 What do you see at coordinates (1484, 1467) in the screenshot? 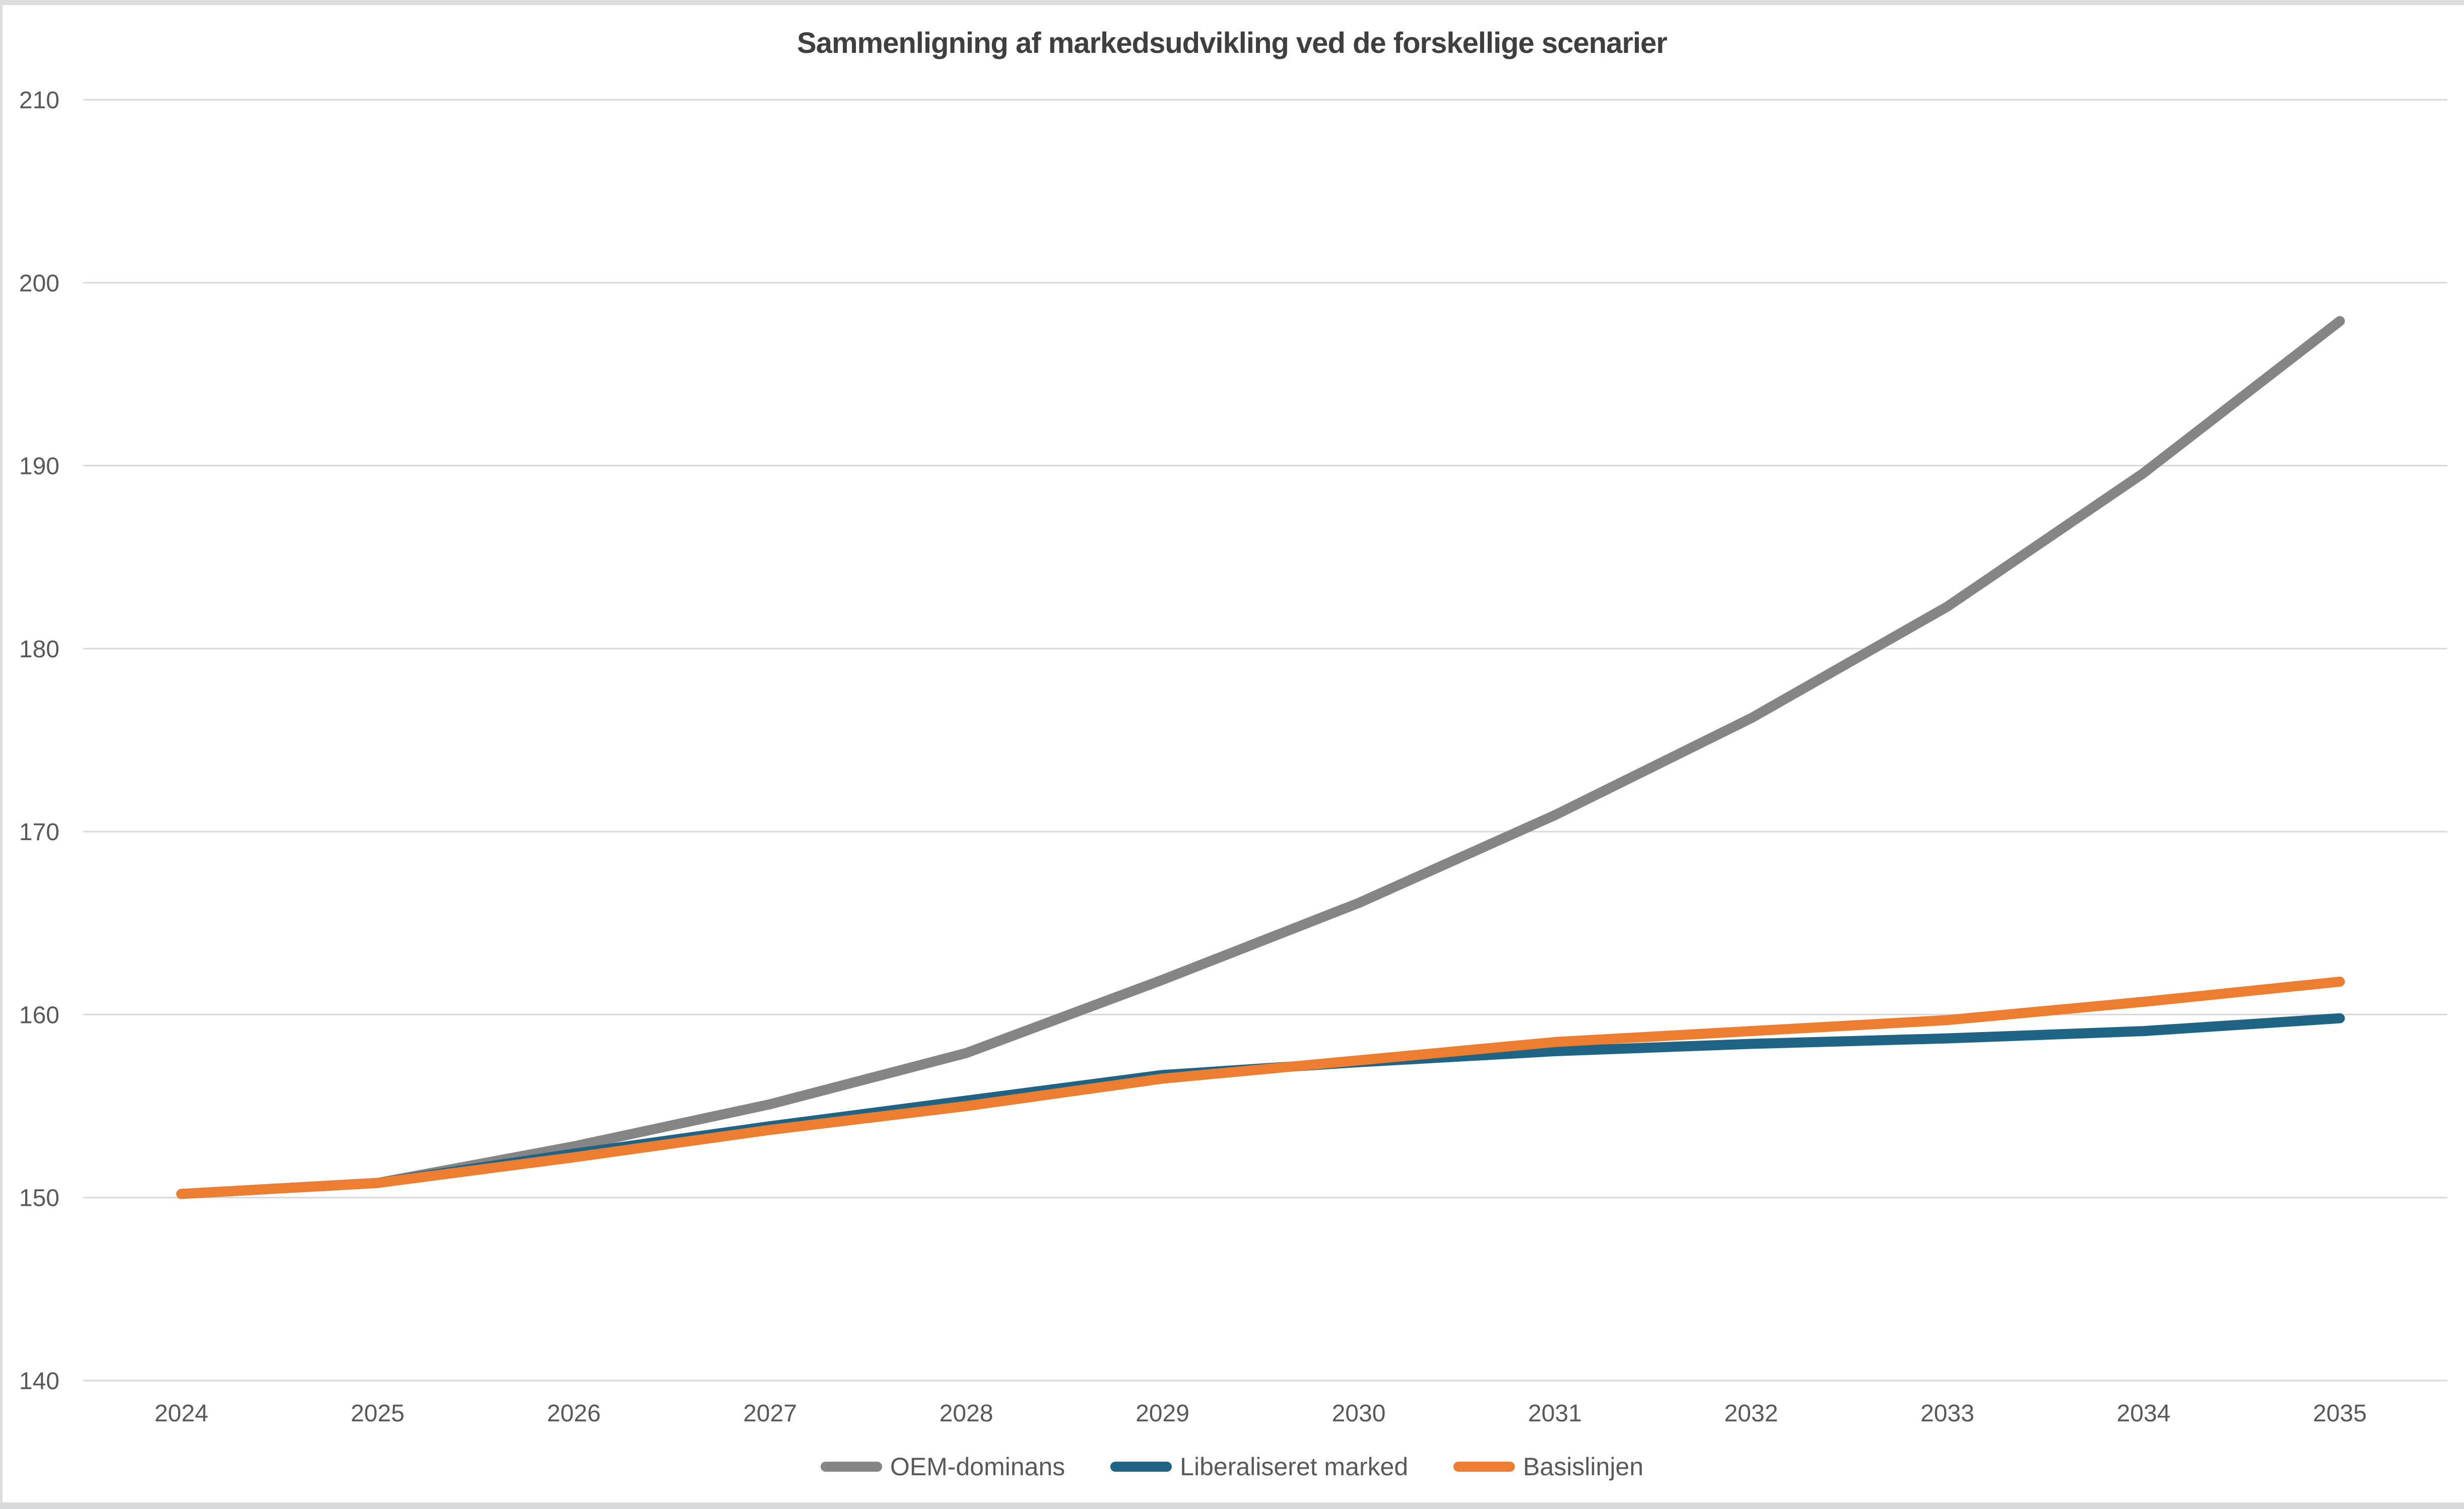
I see `legend-swatch-basislinjen` at bounding box center [1484, 1467].